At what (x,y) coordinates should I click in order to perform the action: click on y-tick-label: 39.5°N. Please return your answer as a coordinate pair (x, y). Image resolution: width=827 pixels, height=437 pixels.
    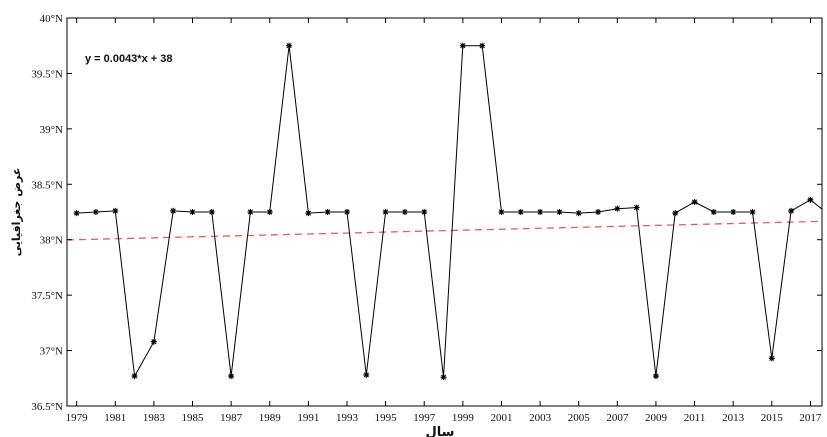
    Looking at the image, I should click on (47, 74).